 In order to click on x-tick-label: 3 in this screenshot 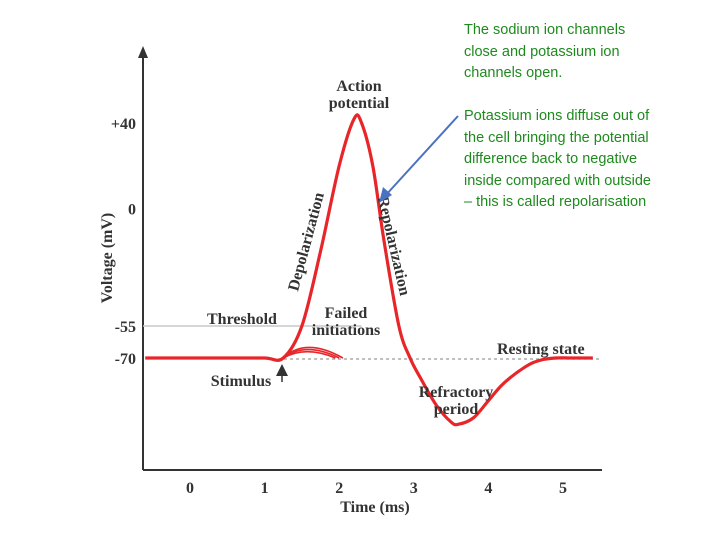, I will do `click(414, 488)`.